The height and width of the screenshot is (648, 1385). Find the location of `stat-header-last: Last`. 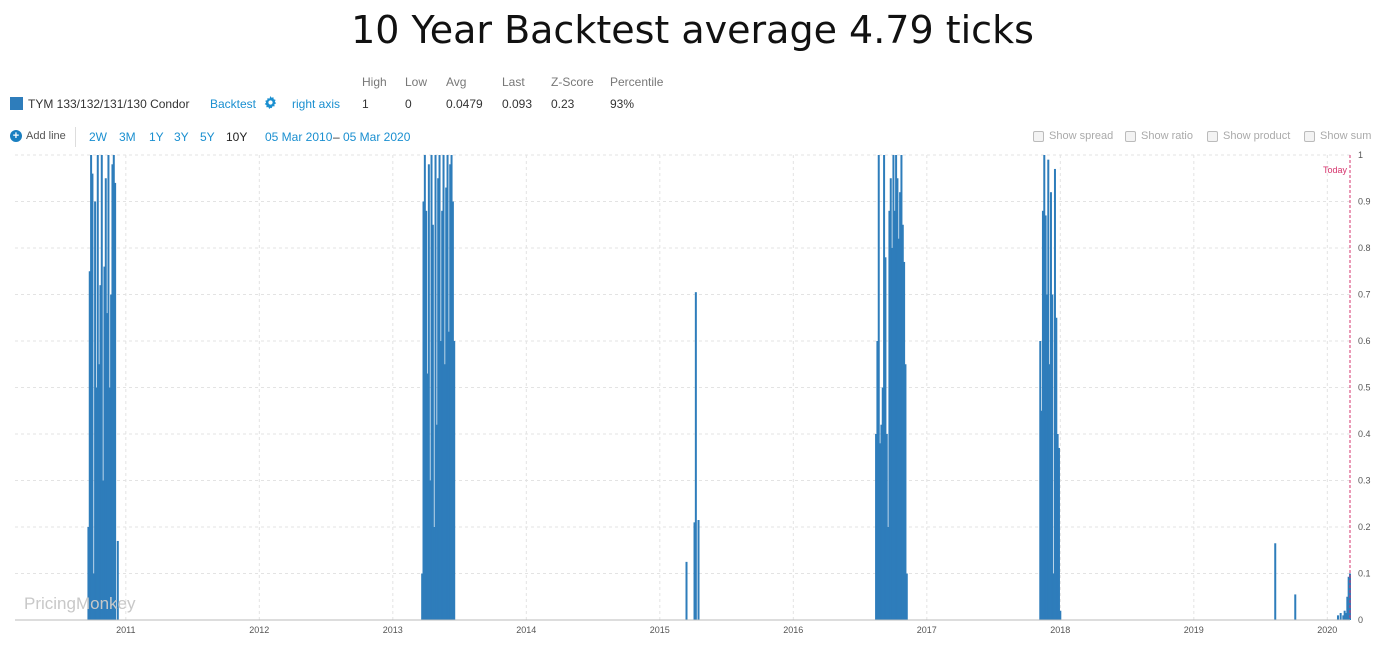

stat-header-last: Last is located at coordinates (513, 82).